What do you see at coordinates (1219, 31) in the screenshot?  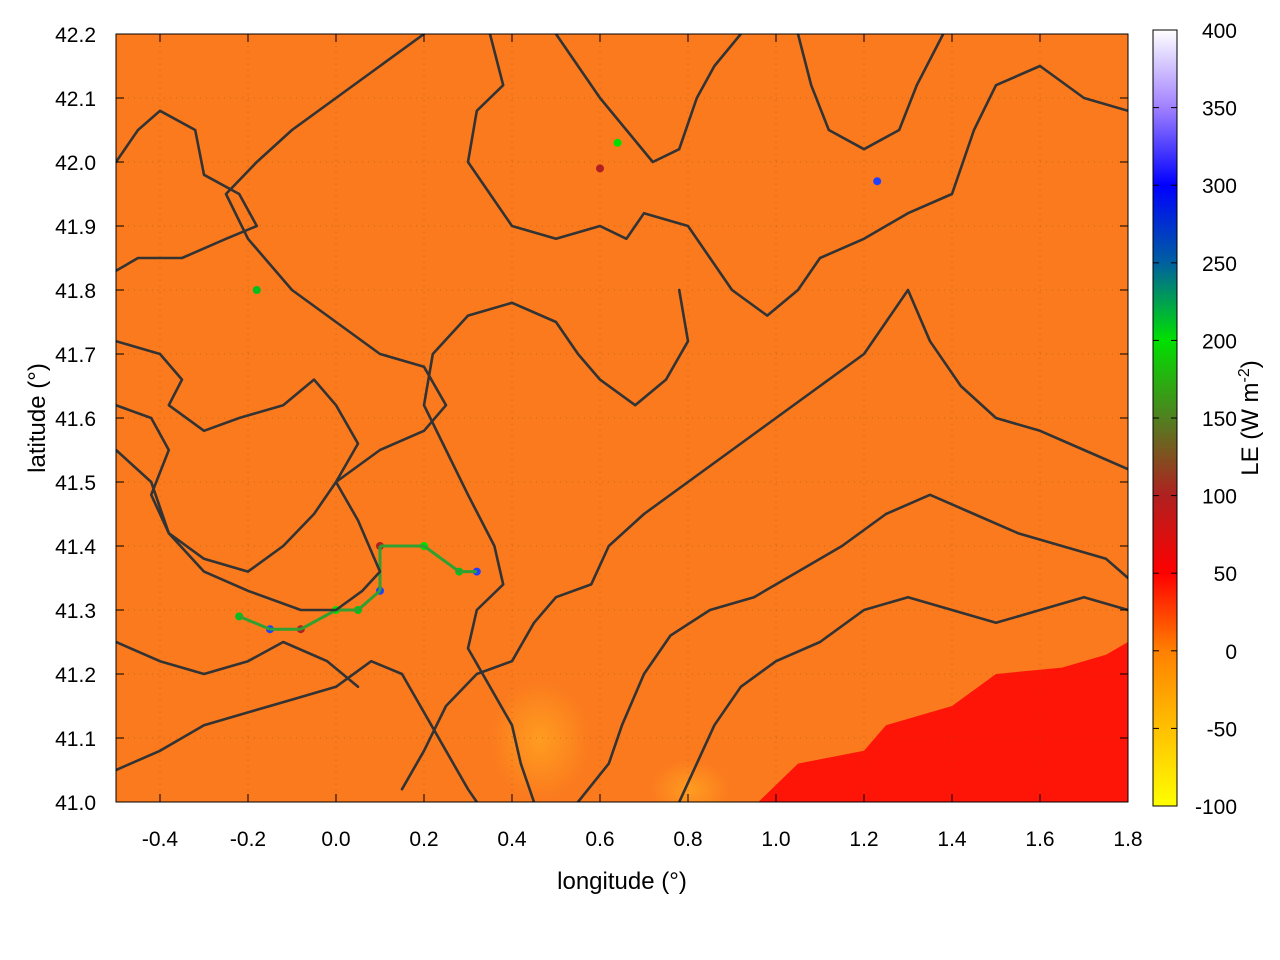 I see `colorbar-tick-label: 400` at bounding box center [1219, 31].